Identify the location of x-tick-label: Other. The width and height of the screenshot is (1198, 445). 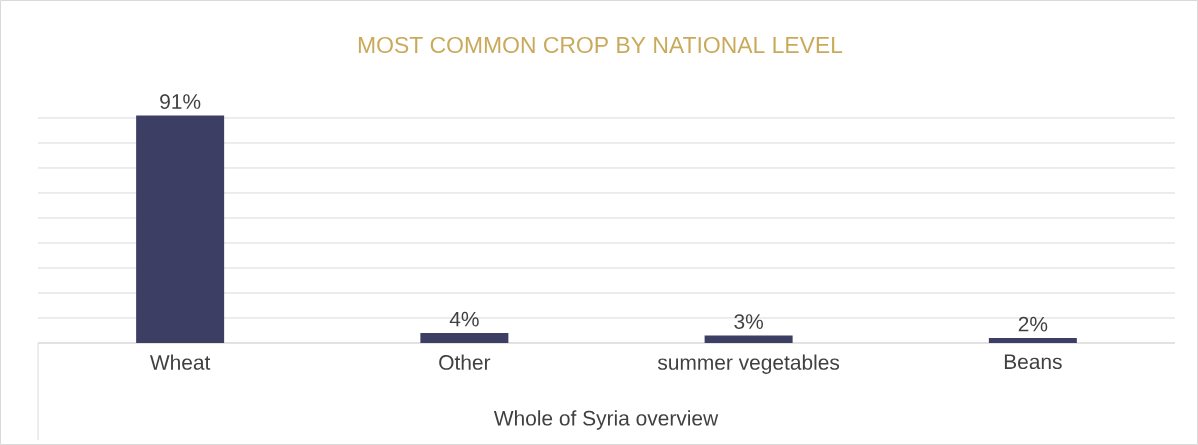
(465, 362).